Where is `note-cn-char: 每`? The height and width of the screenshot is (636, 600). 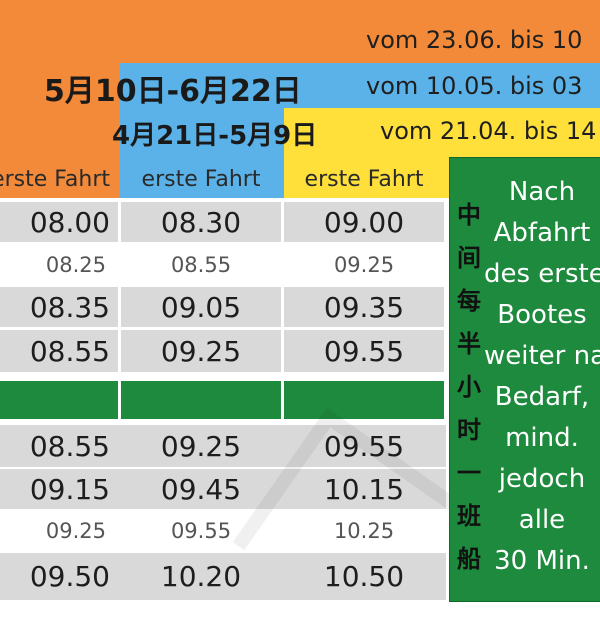
note-cn-char: 每 is located at coordinates (469, 301).